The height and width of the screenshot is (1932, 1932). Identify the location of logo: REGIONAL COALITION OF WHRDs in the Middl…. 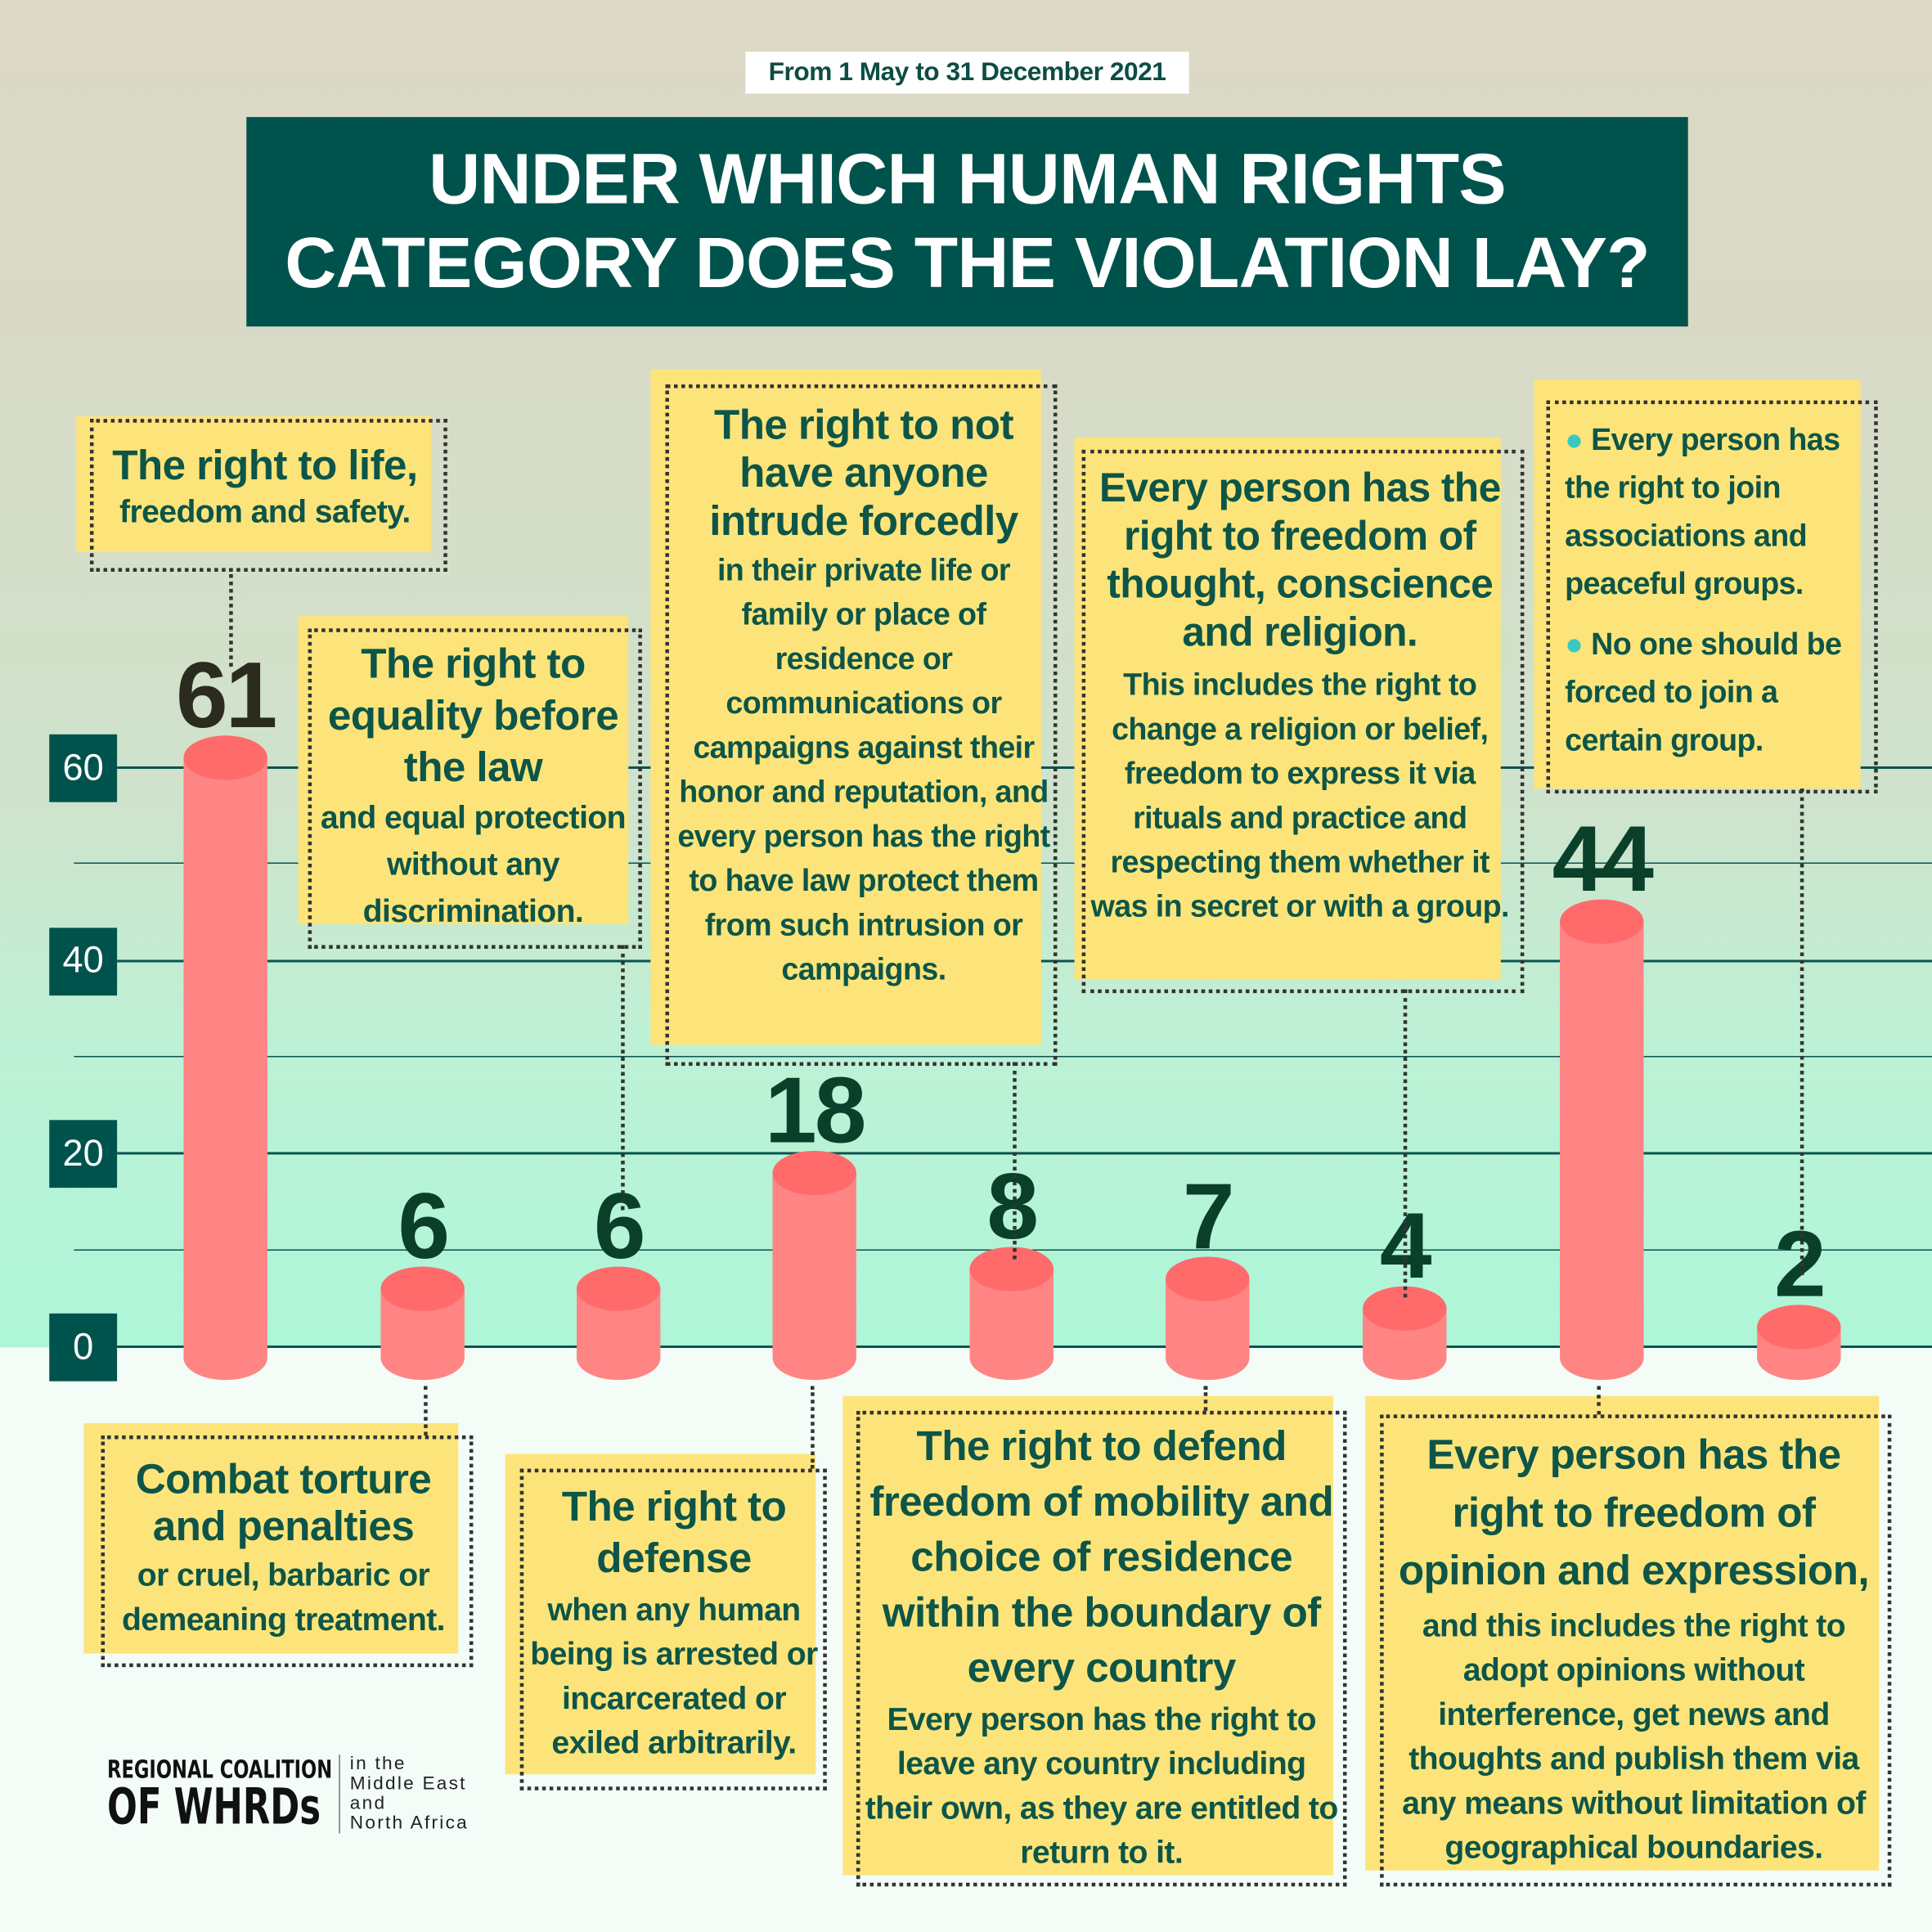
(288, 1794).